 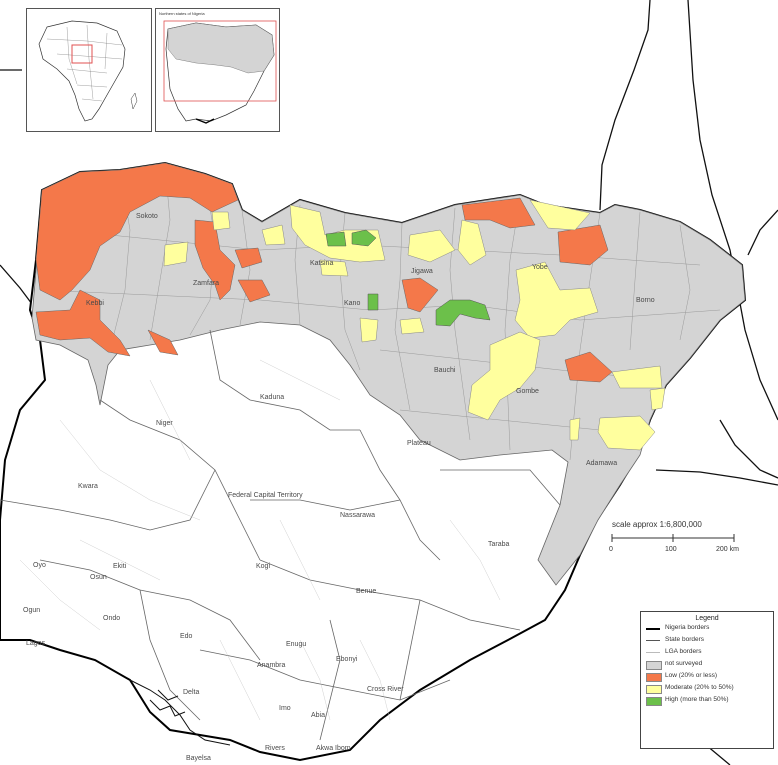 What do you see at coordinates (697, 699) in the screenshot?
I see `legend-label: High (more than 50%)` at bounding box center [697, 699].